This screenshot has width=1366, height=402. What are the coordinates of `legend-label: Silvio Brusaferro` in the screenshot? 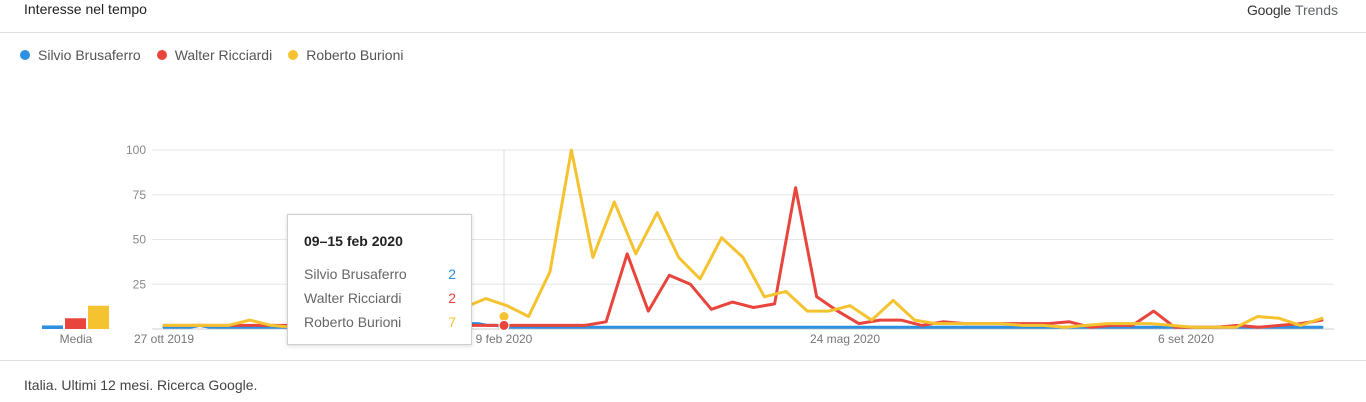 It's located at (89, 55).